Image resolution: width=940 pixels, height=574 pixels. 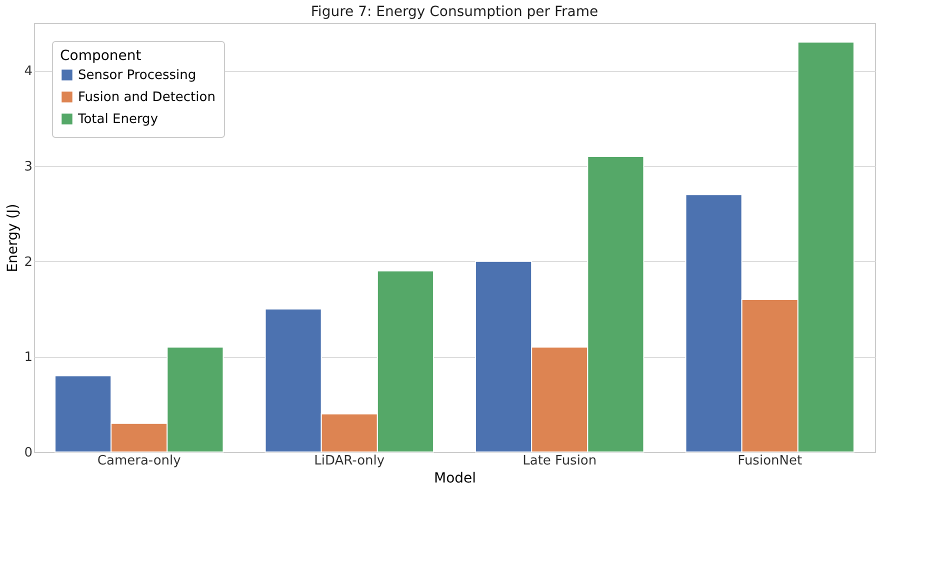 I want to click on legend-label: Total Energy, so click(x=117, y=119).